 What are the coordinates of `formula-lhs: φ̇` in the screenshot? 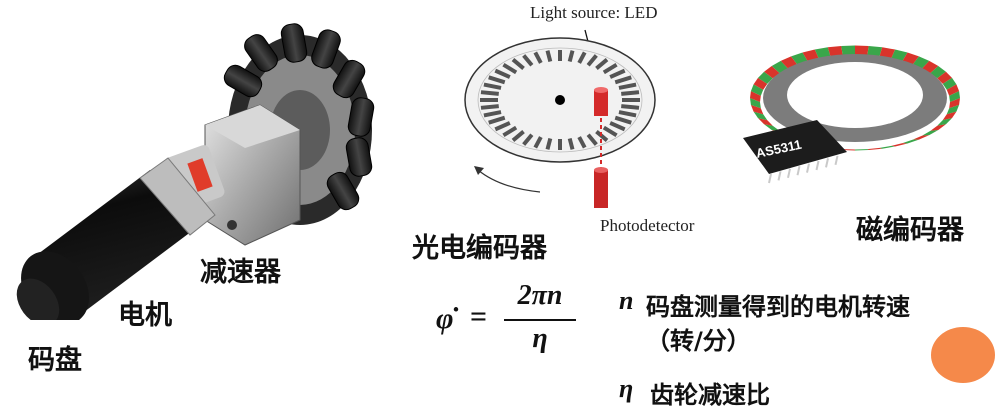 It's located at (445, 318).